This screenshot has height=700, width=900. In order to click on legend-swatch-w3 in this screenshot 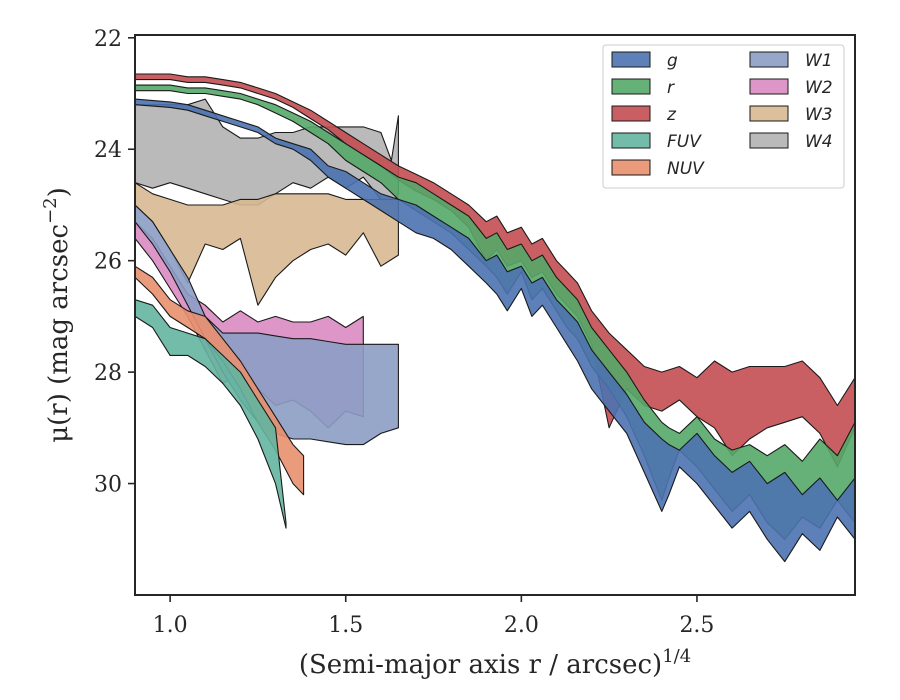, I will do `click(769, 113)`.